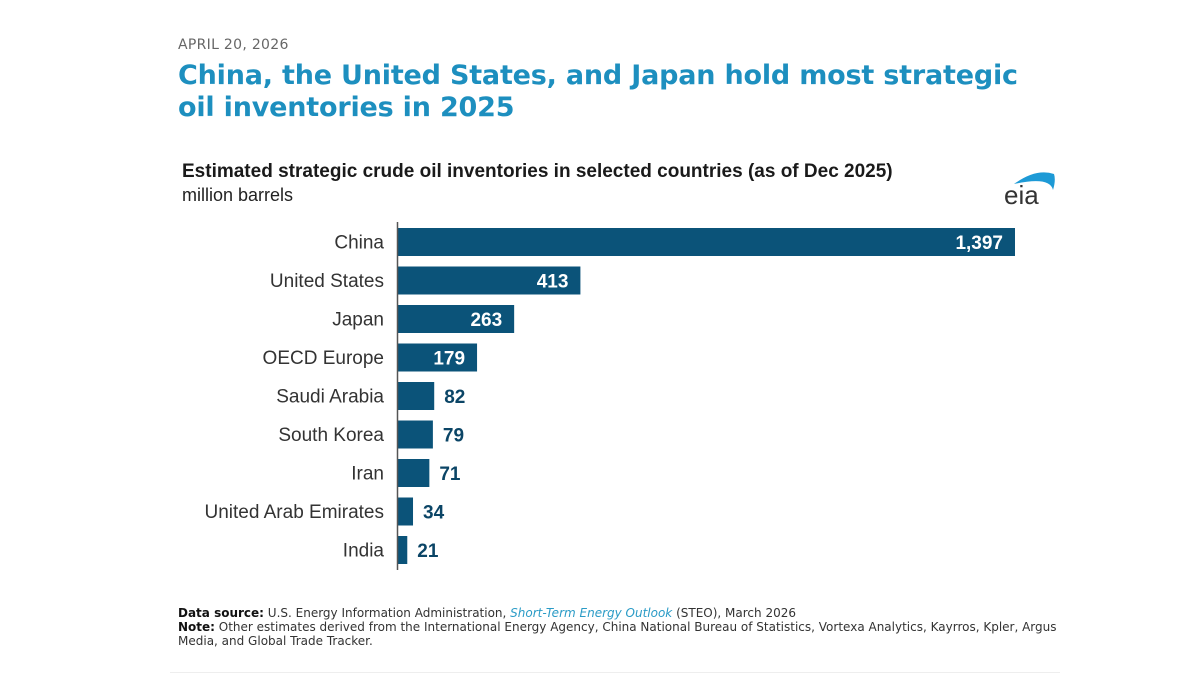 This screenshot has width=1200, height=675. Describe the element at coordinates (979, 243) in the screenshot. I see `value-label: 1,397` at that location.